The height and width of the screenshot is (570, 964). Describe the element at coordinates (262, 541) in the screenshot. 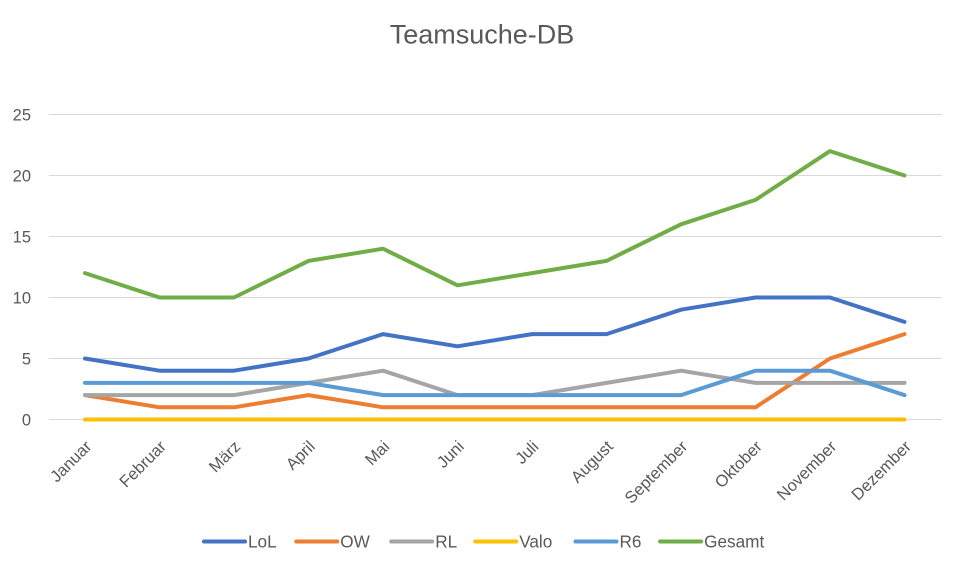

I see `svg-text: LoL` at that location.